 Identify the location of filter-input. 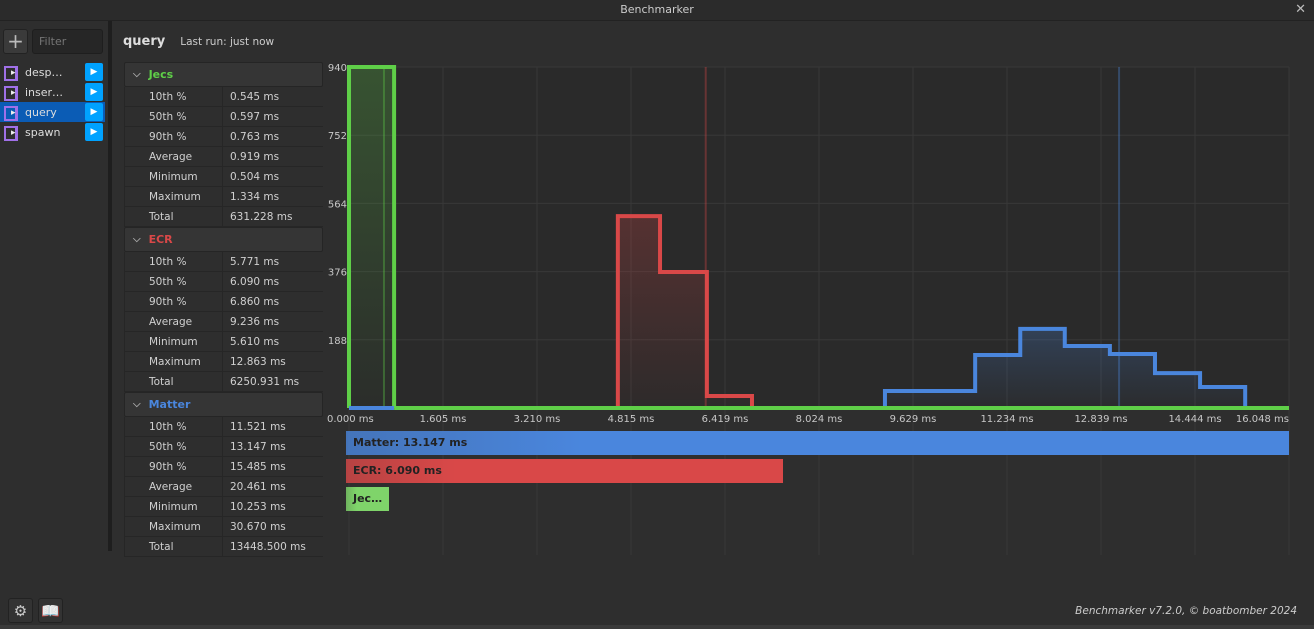
(67, 41).